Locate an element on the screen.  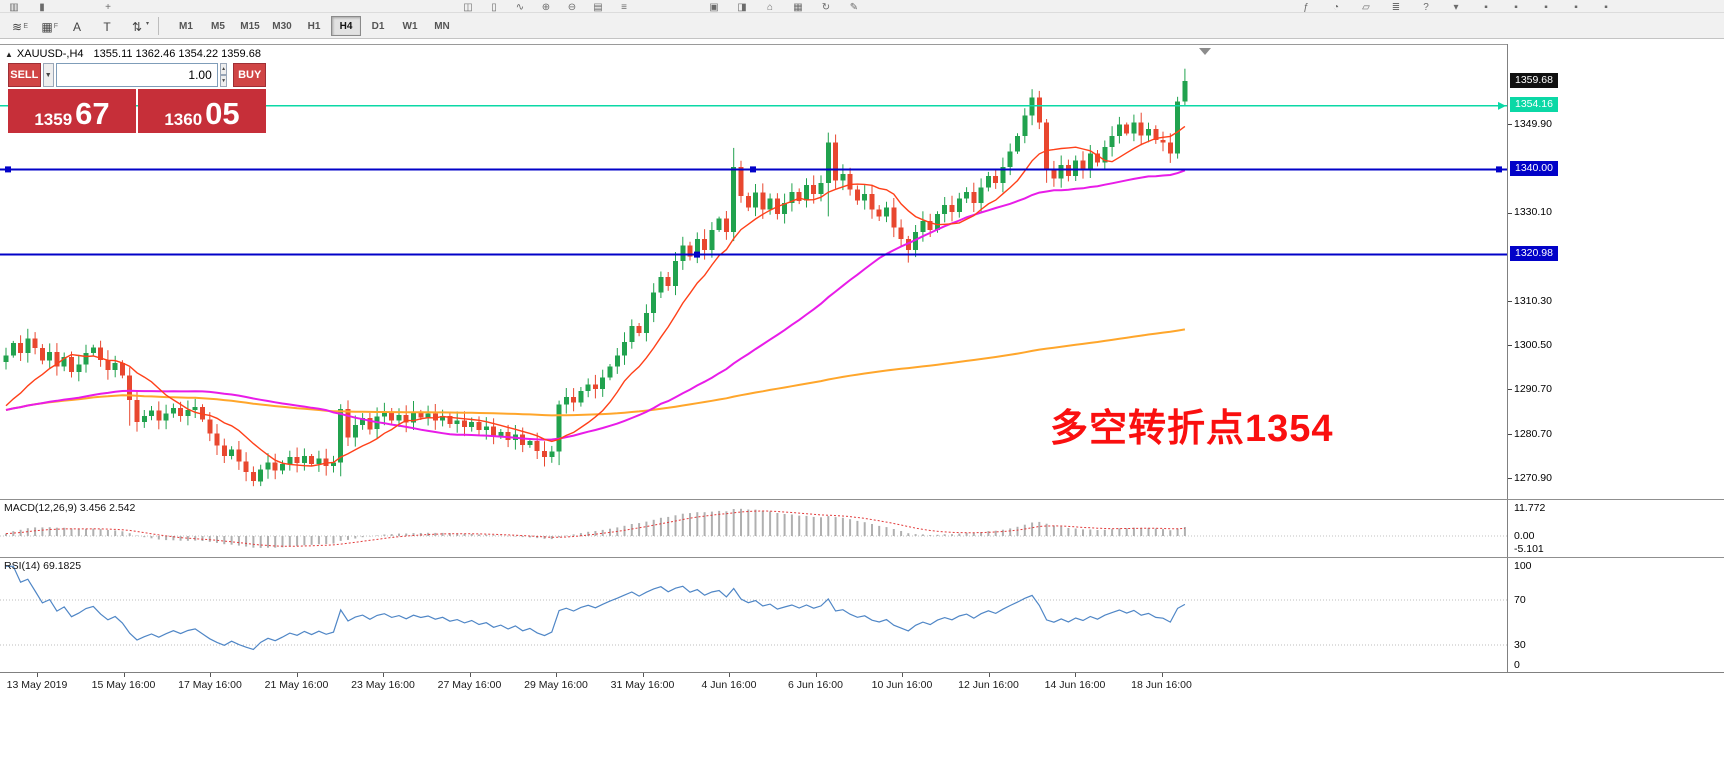
ohlc-values: 1355.11 1362.46 1354.22 1359.68 is located at coordinates (177, 54).